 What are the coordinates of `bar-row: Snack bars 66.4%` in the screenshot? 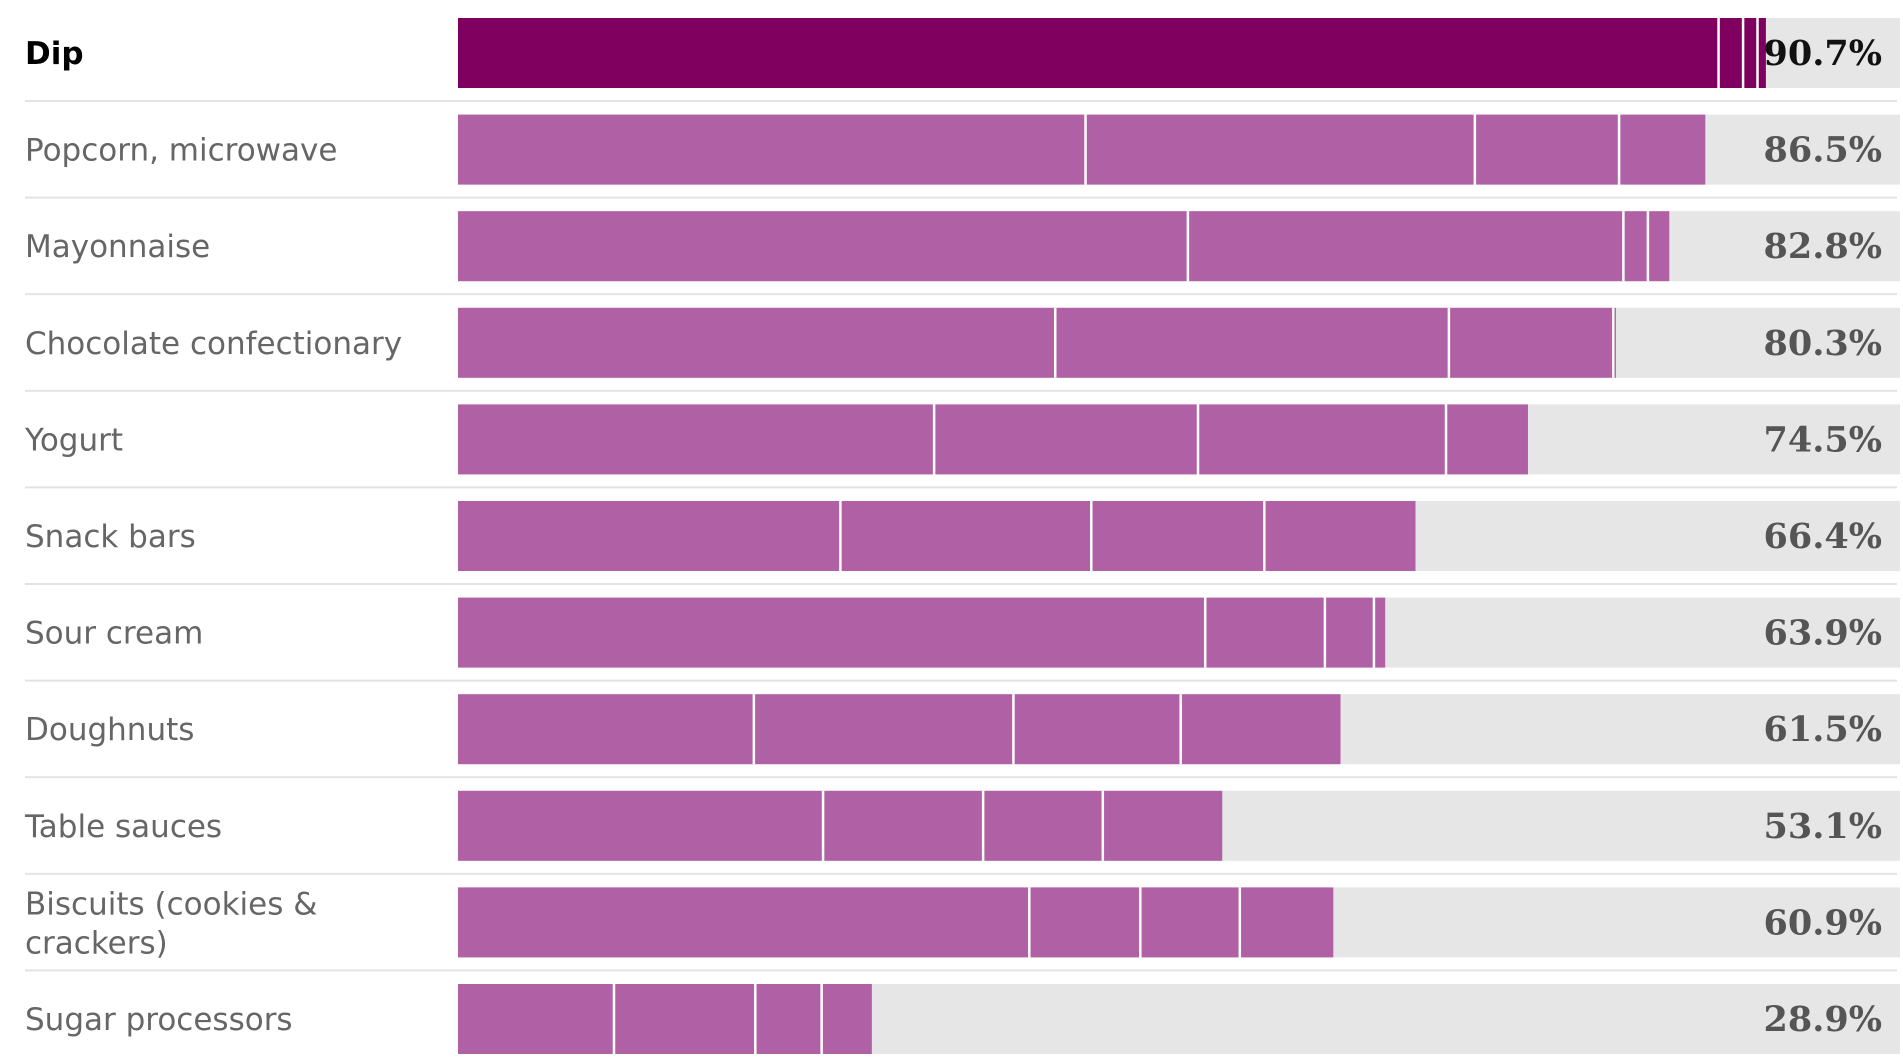 It's located at (962, 543).